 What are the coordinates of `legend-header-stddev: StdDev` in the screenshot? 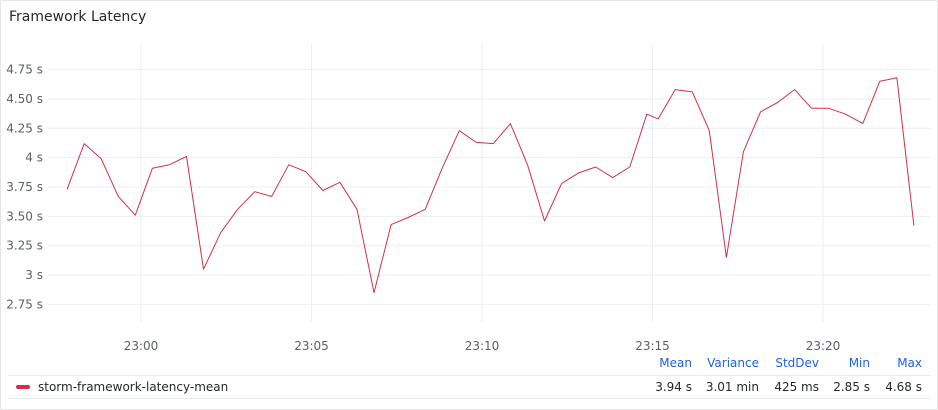 It's located at (797, 363).